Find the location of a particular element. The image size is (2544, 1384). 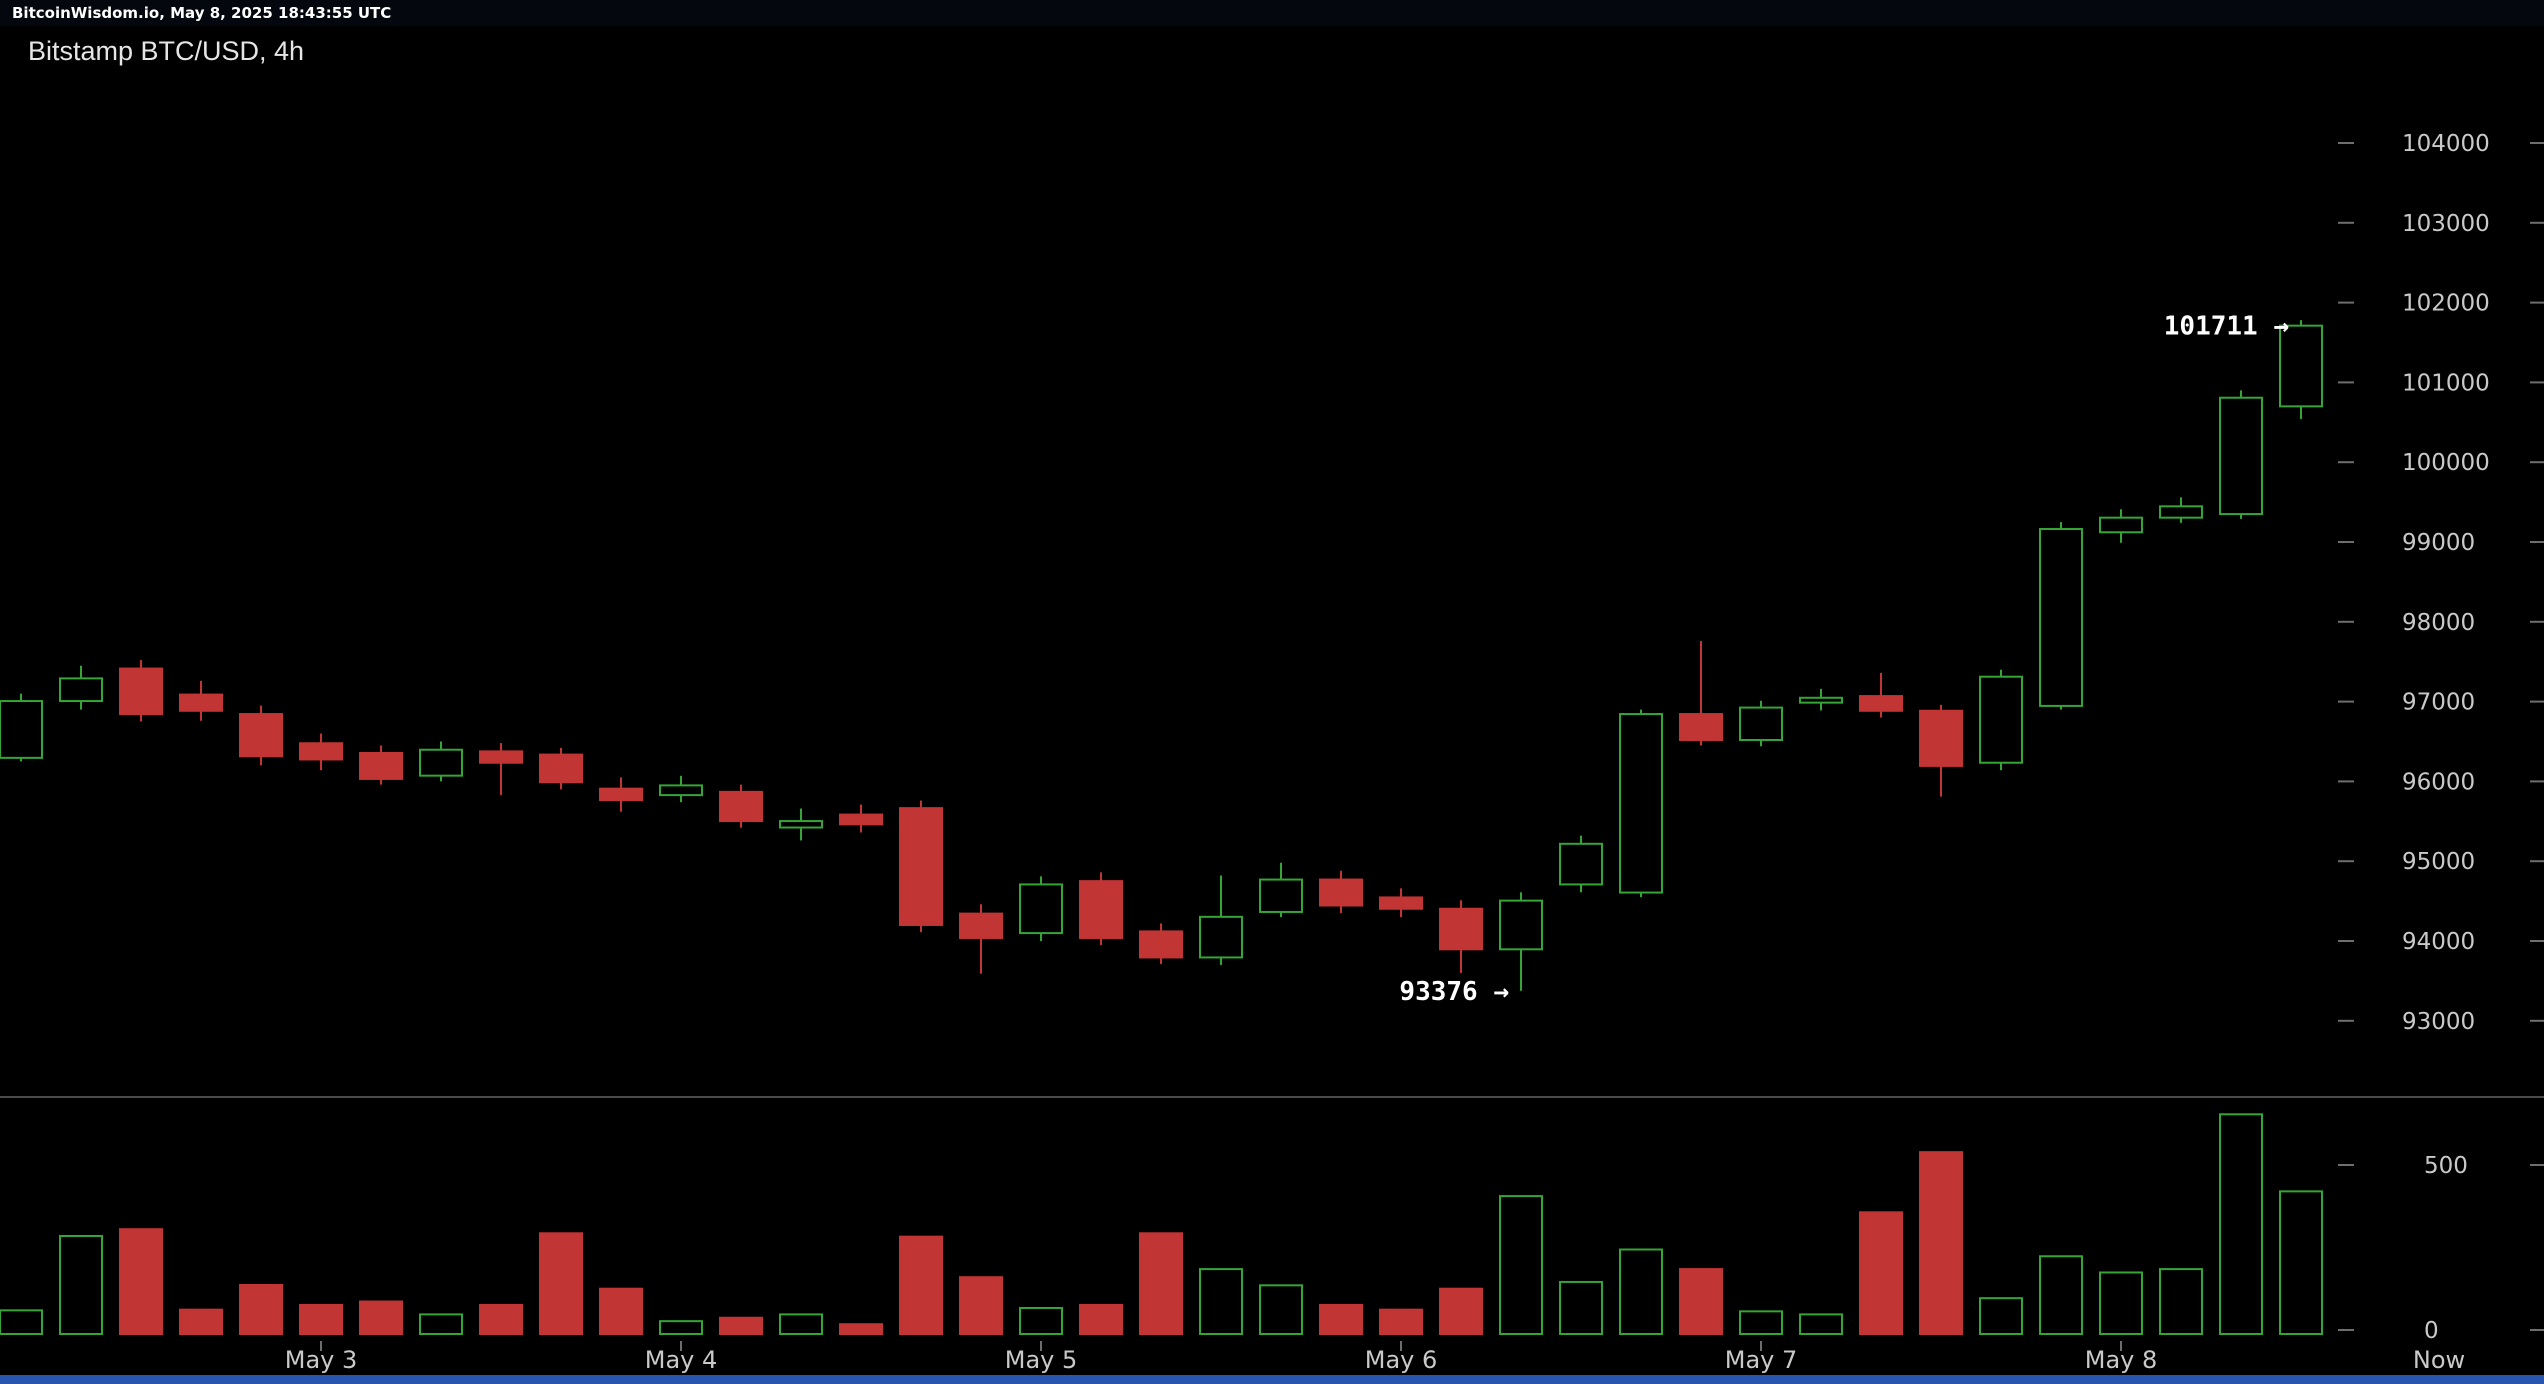

price-annotation: 101711 → is located at coordinates (2226, 327).